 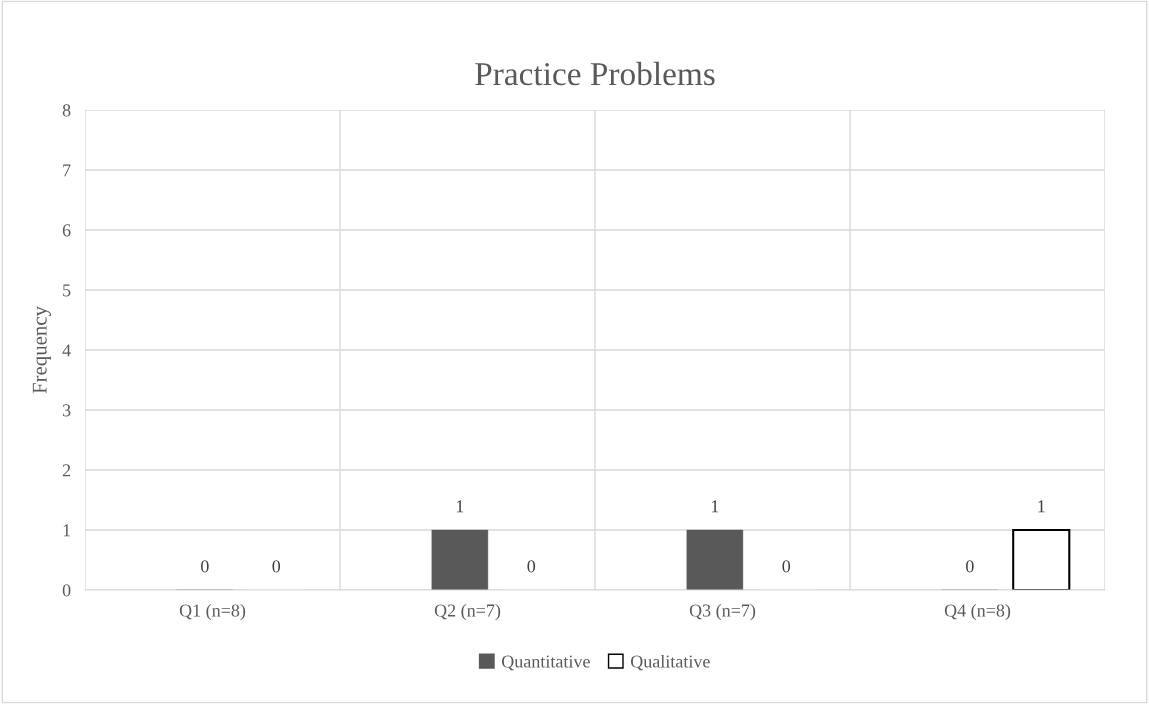 What do you see at coordinates (545, 663) in the screenshot?
I see `legend-label: Quantitative` at bounding box center [545, 663].